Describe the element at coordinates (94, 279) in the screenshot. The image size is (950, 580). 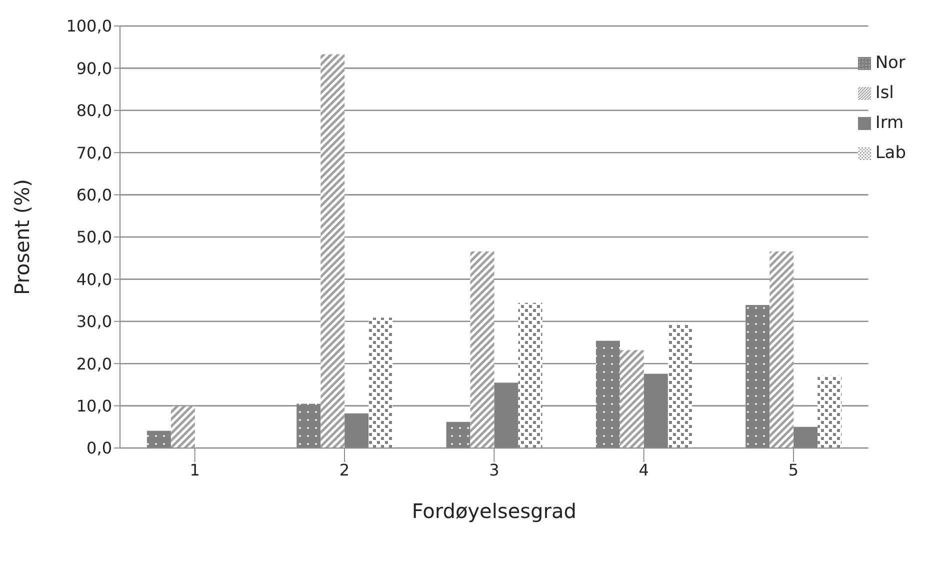
I see `y-tick-label: 40,0` at that location.